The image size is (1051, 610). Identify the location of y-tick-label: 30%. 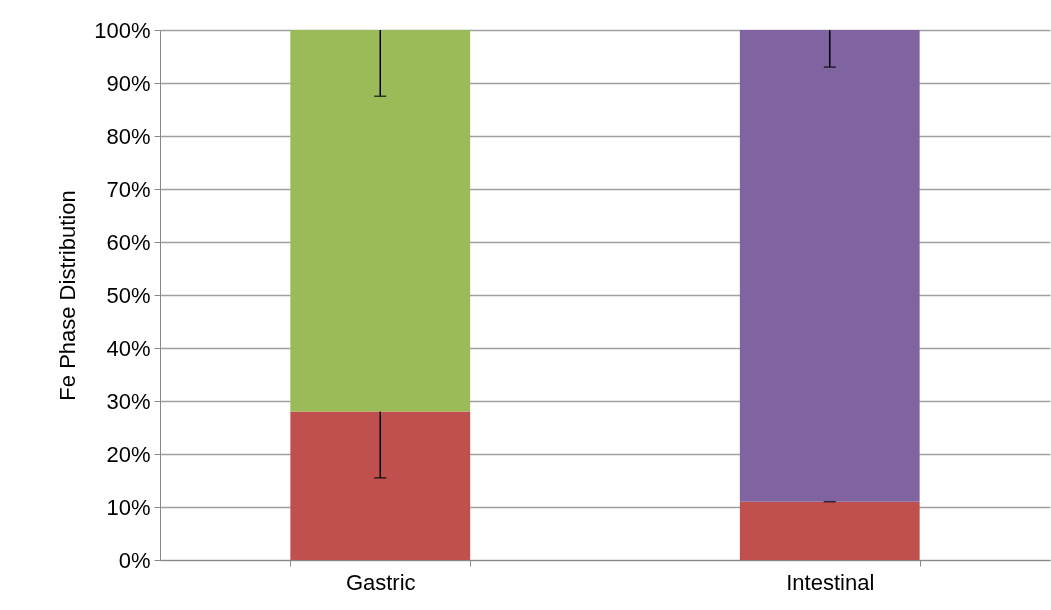
(128, 401).